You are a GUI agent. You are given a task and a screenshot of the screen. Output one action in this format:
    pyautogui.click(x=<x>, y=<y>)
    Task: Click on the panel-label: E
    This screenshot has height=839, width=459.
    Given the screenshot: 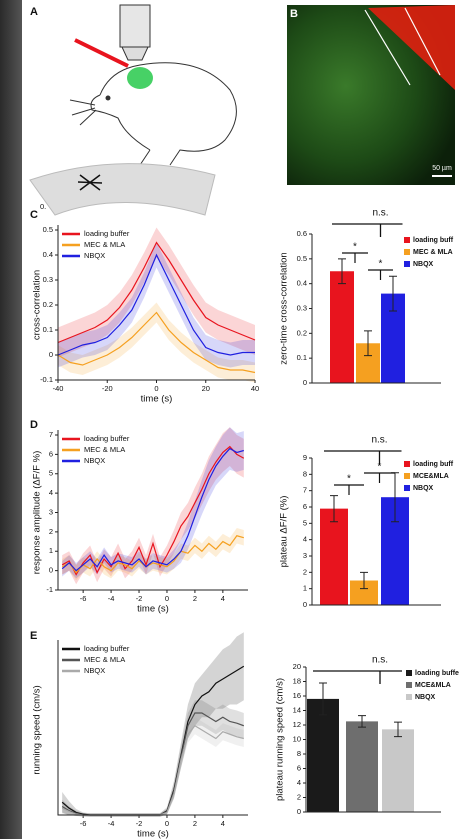 What is the action you would take?
    pyautogui.click(x=33, y=636)
    